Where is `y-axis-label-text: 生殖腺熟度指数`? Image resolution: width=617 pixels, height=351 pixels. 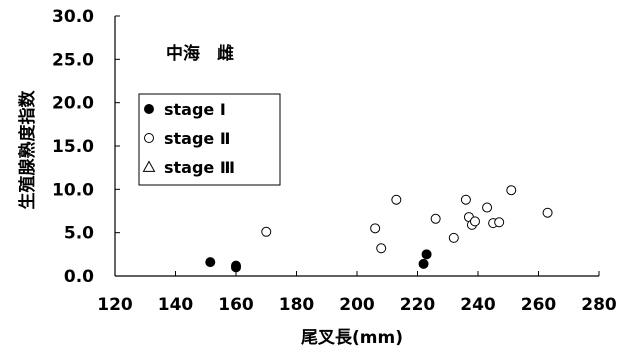
y-axis-label-text: 生殖腺熟度指数 is located at coordinates (27, 150).